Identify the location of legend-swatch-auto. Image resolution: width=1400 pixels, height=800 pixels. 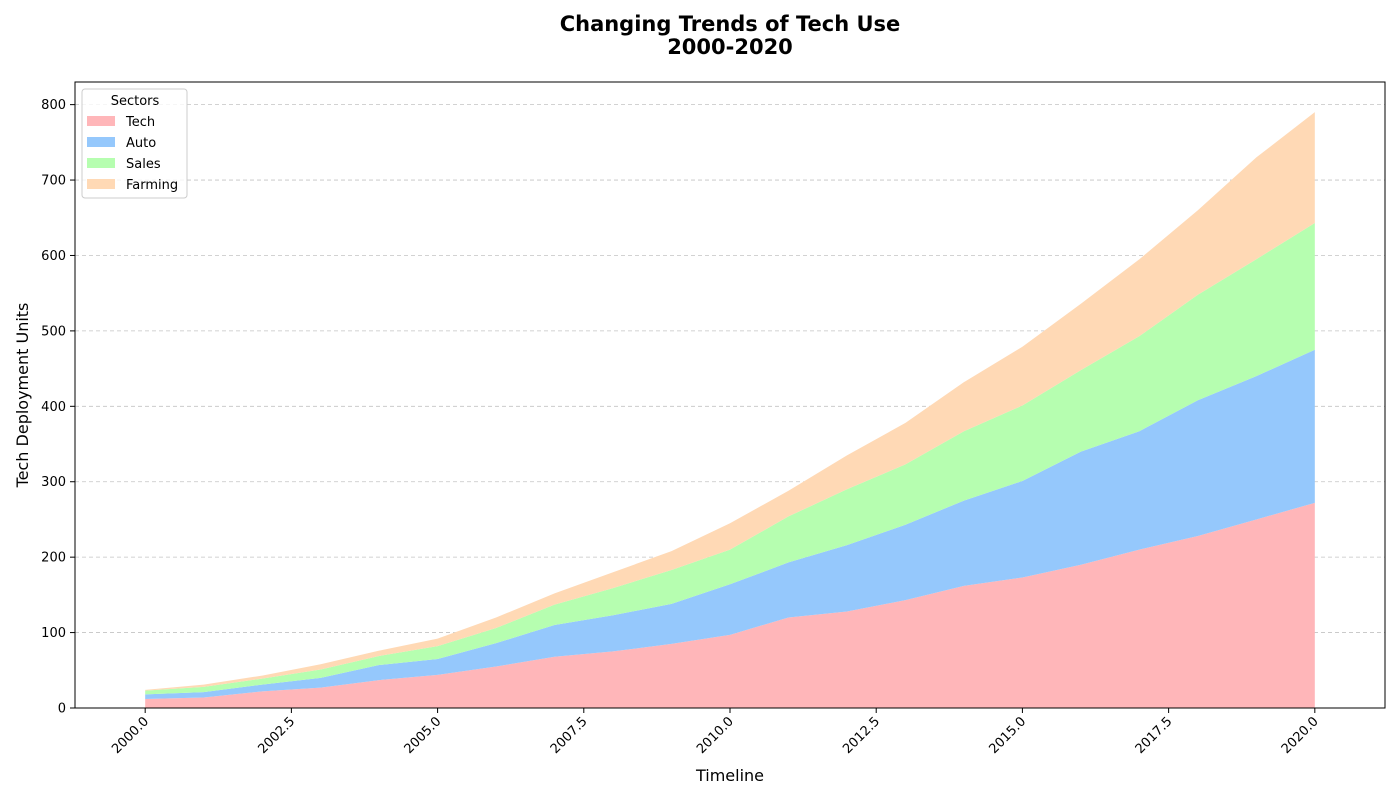
(101, 142).